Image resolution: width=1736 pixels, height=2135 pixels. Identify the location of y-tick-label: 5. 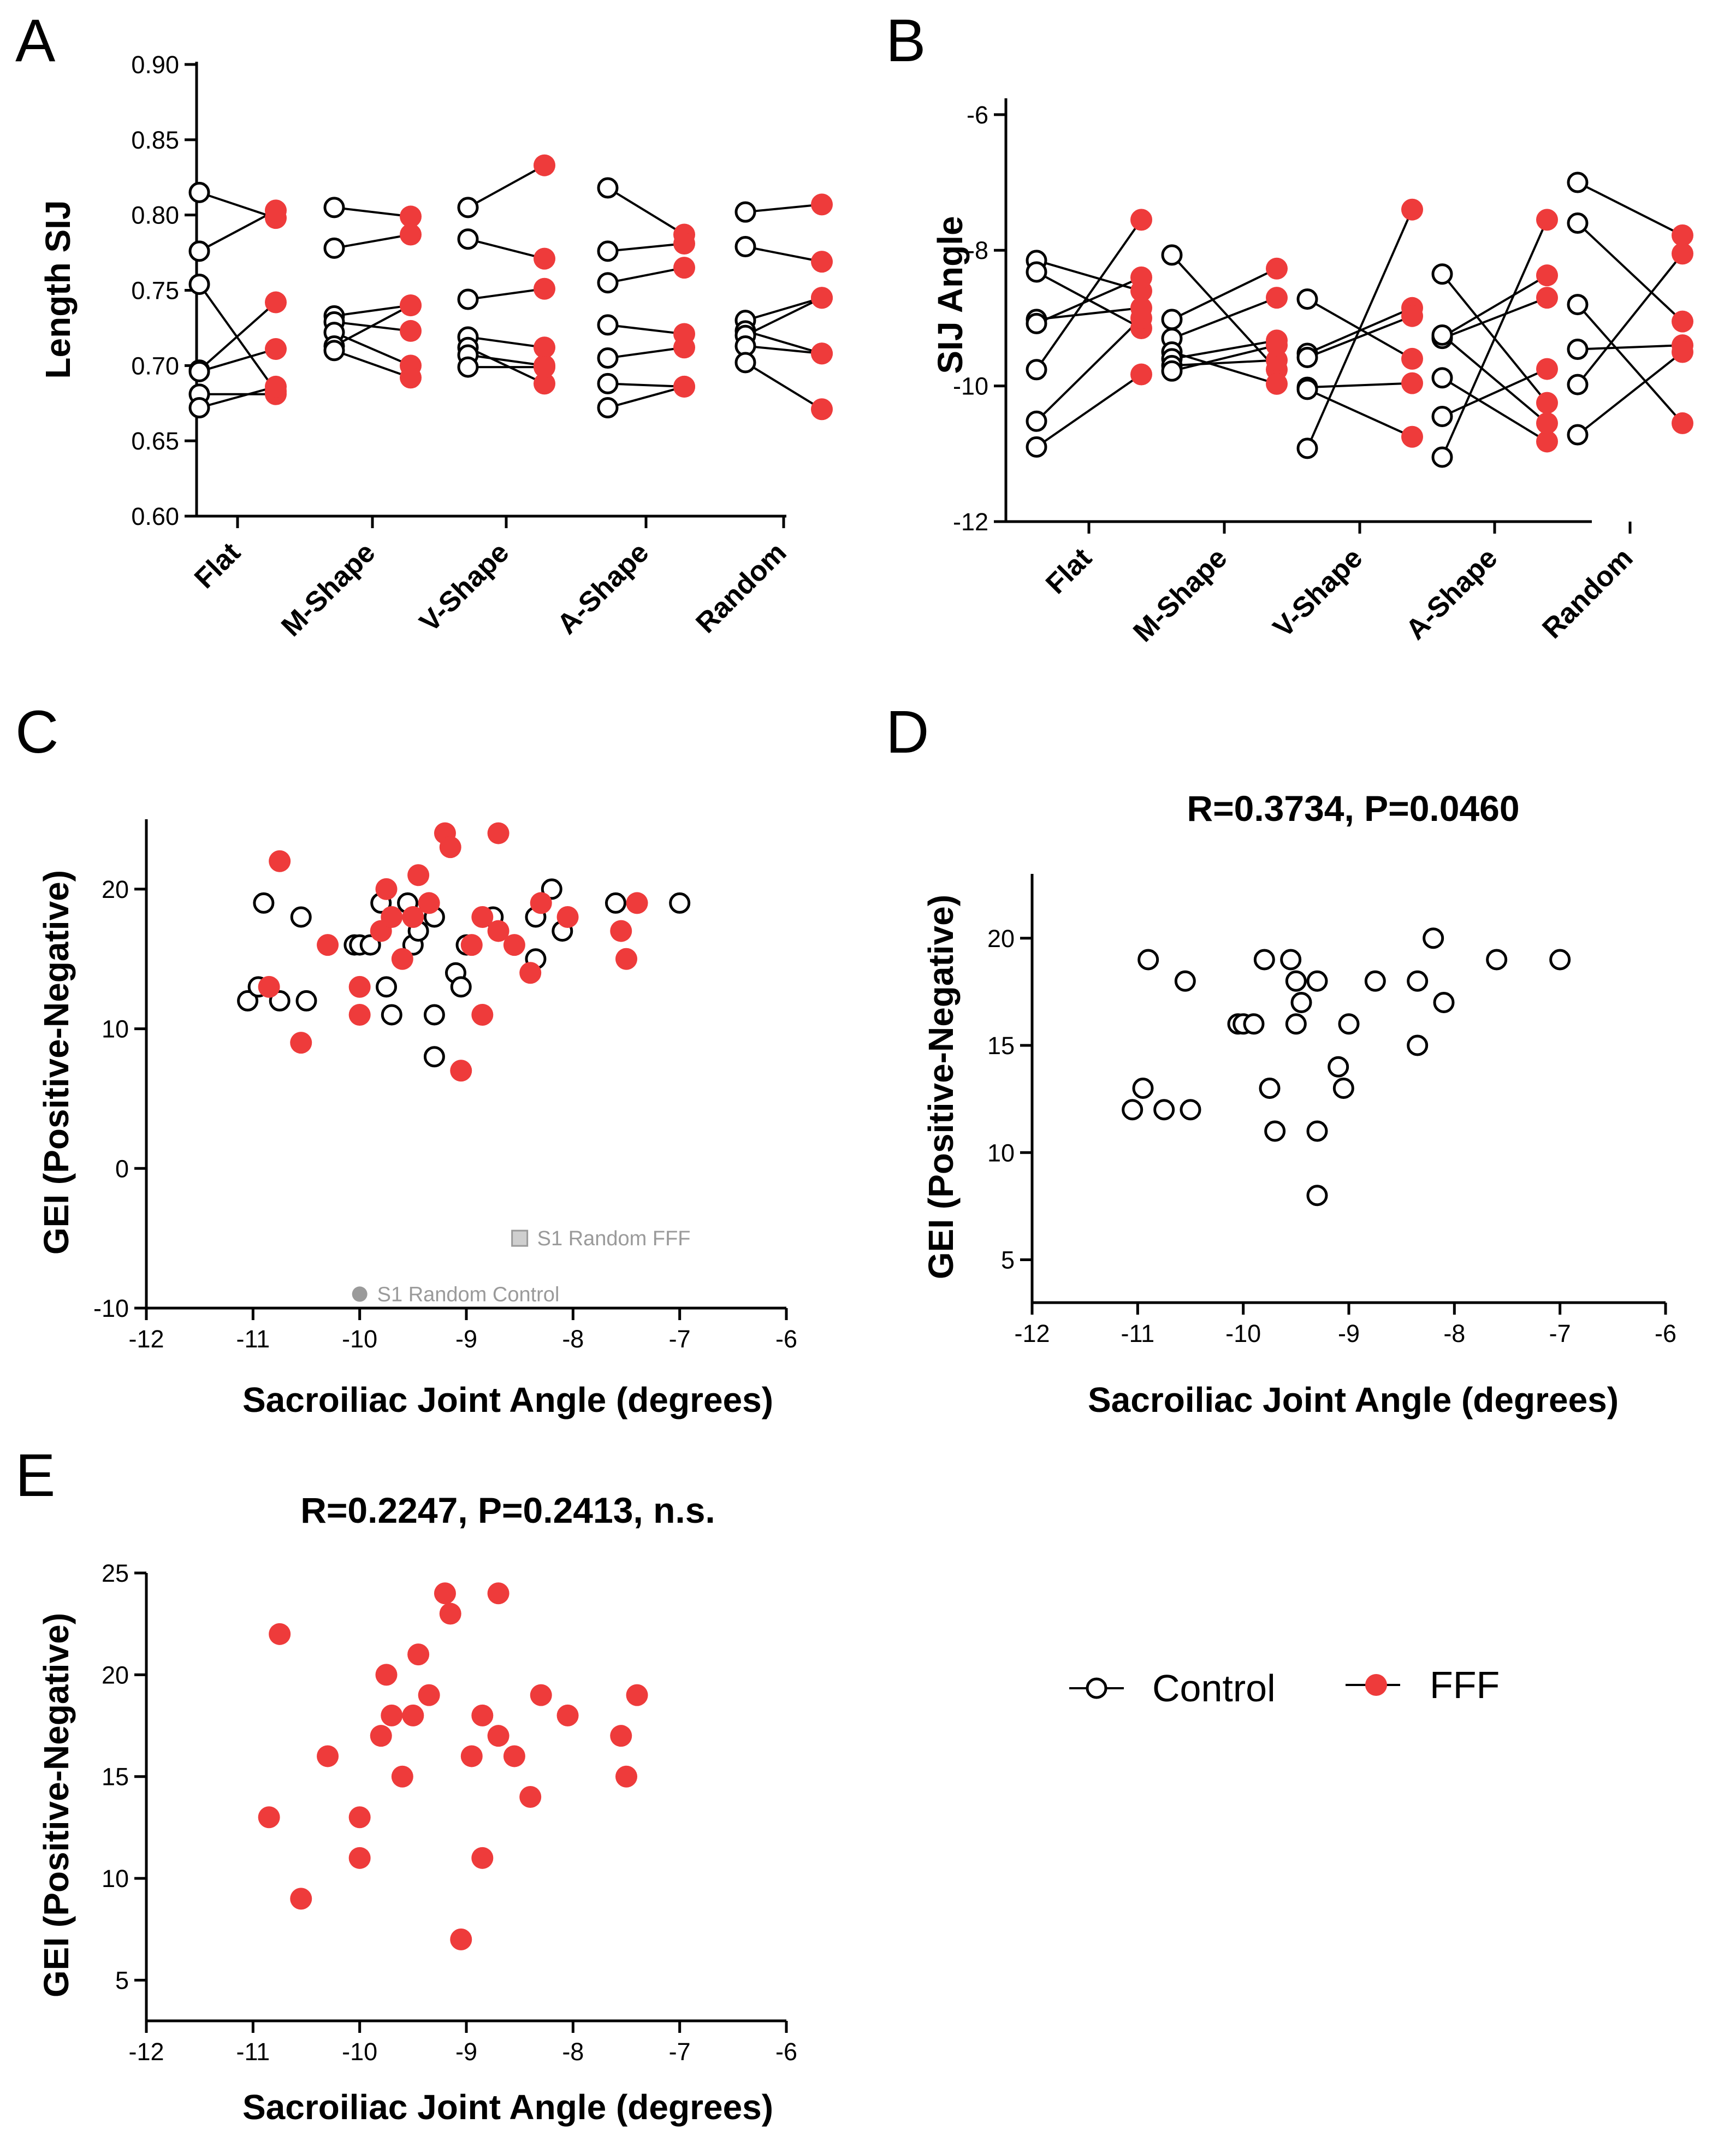
(122, 1980).